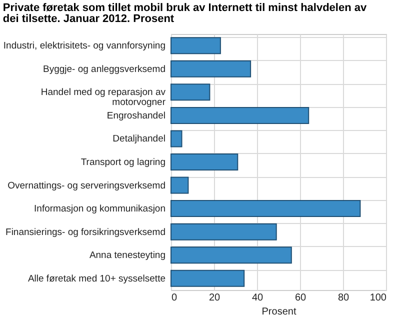 Image resolution: width=400 pixels, height=320 pixels. What do you see at coordinates (127, 256) in the screenshot?
I see `y-tick-label: Anna tenesteyting` at bounding box center [127, 256].